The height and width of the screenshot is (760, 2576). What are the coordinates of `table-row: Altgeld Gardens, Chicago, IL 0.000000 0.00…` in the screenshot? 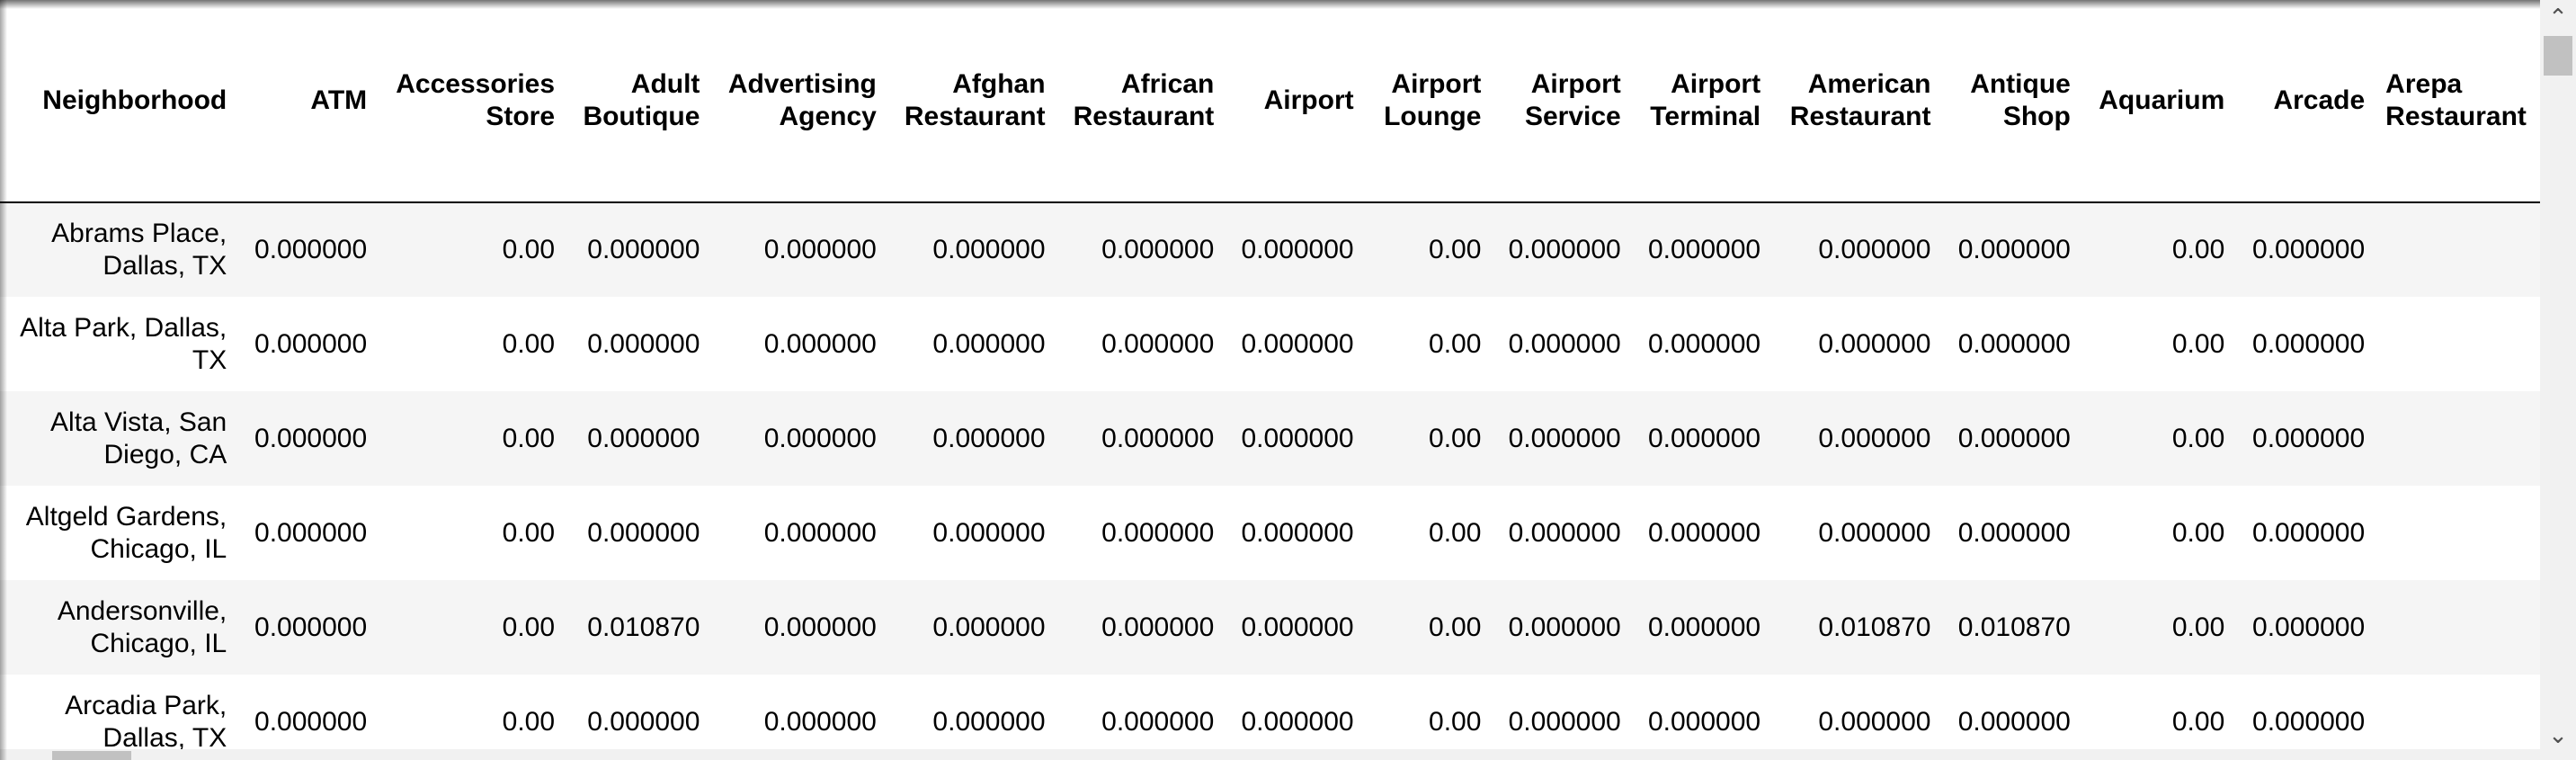 It's located at (1270, 533).